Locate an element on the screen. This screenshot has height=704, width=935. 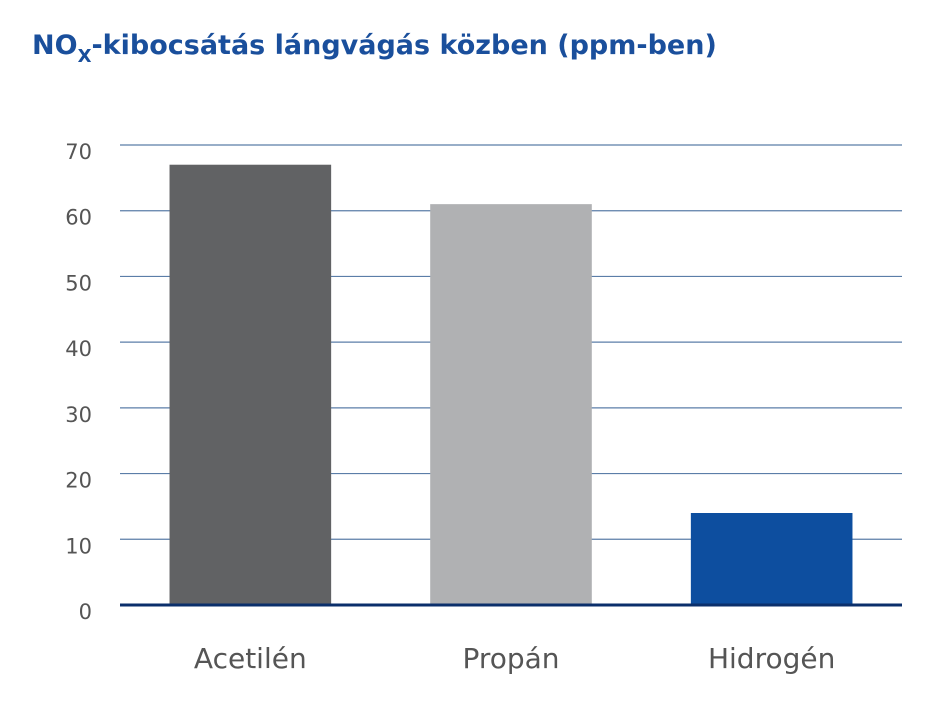
y-tick-label: 50 is located at coordinates (78, 283).